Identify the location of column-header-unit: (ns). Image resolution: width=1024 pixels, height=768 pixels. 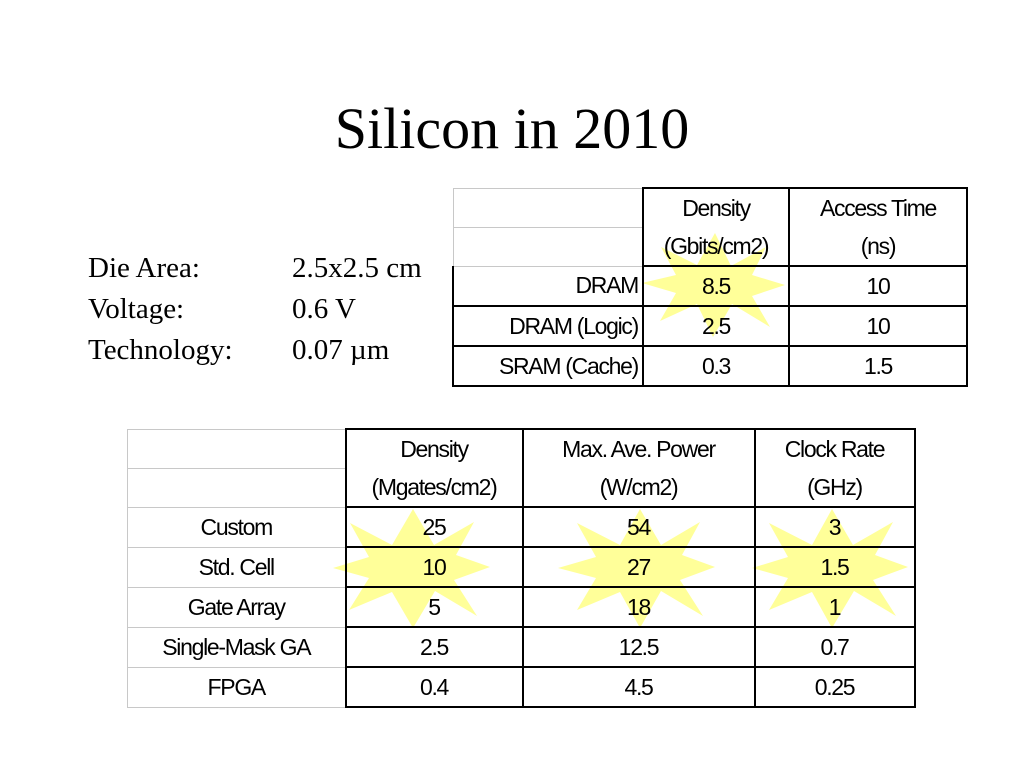
(878, 247).